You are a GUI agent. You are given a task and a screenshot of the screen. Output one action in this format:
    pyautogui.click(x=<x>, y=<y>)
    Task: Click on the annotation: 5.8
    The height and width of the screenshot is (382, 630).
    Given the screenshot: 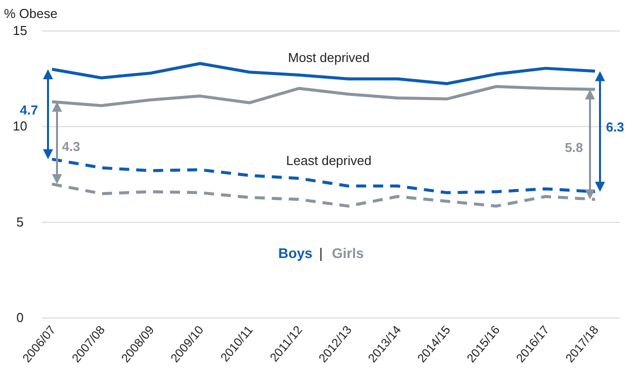 What is the action you would take?
    pyautogui.click(x=573, y=148)
    